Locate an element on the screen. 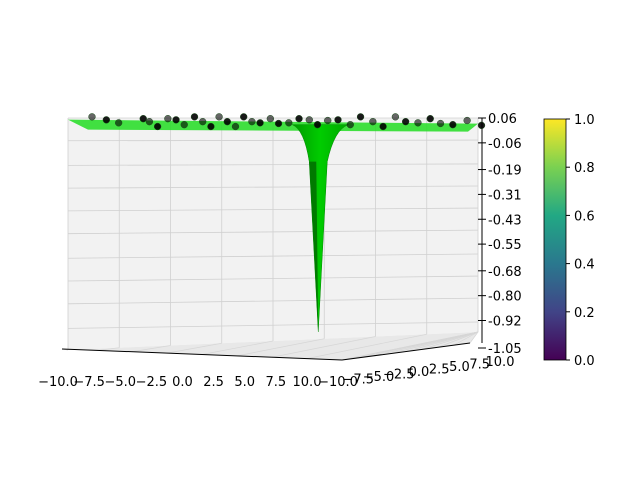 The image size is (640, 480). y-tick-label: 10.0 is located at coordinates (500, 362).